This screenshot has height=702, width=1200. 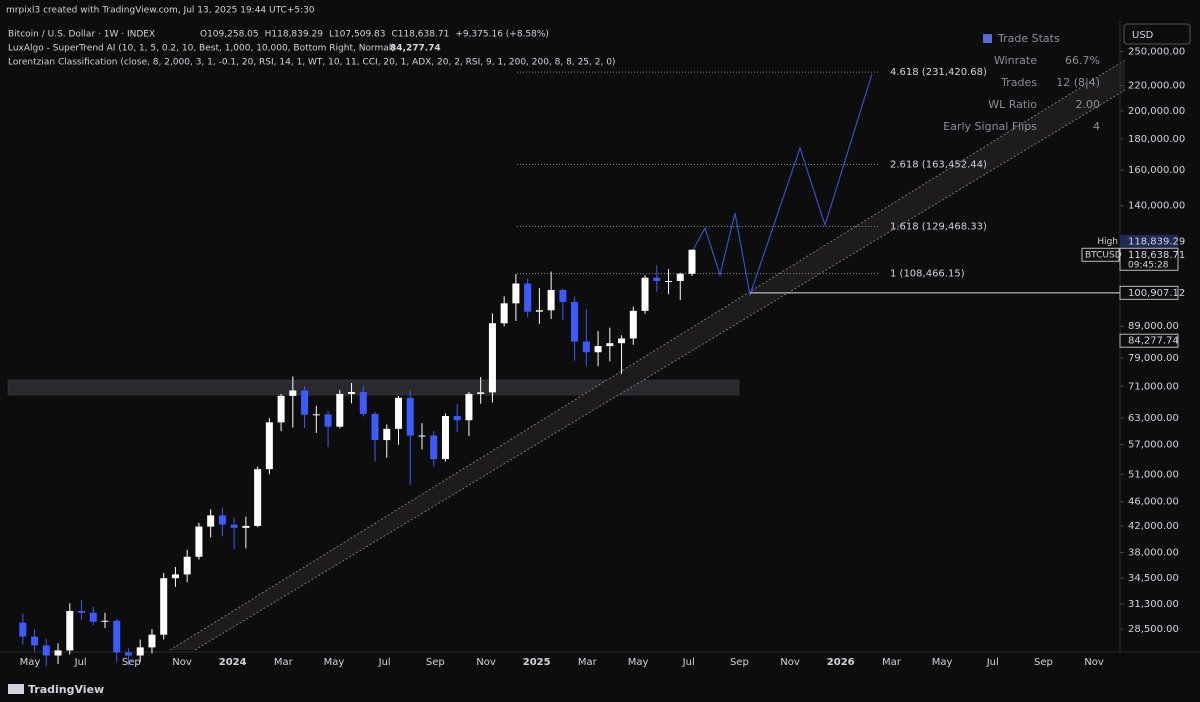 What do you see at coordinates (373, 387) in the screenshot?
I see `zone` at bounding box center [373, 387].